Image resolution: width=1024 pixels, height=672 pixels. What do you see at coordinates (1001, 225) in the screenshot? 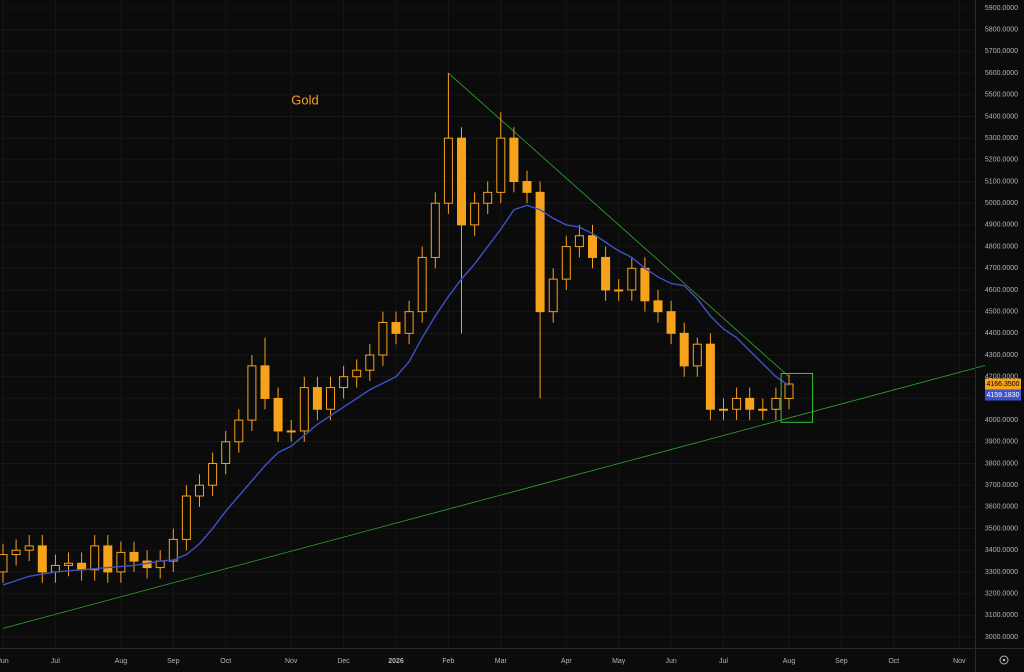
I see `y-tick-label: 4900.0000` at bounding box center [1001, 225].